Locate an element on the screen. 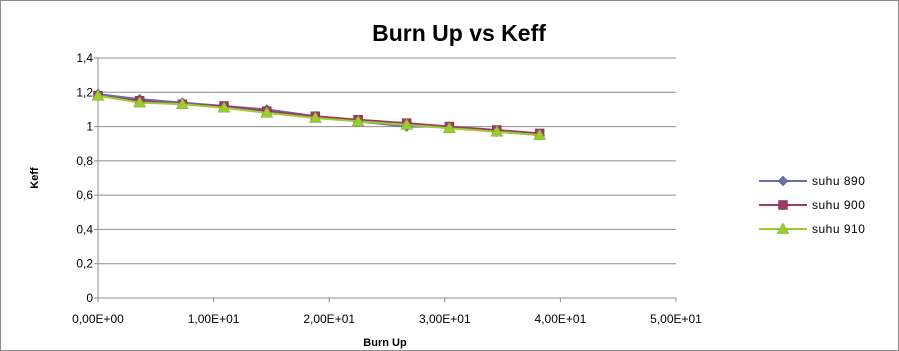 The height and width of the screenshot is (351, 899). x-tick-label-0: 0,00E+00 is located at coordinates (98, 319).